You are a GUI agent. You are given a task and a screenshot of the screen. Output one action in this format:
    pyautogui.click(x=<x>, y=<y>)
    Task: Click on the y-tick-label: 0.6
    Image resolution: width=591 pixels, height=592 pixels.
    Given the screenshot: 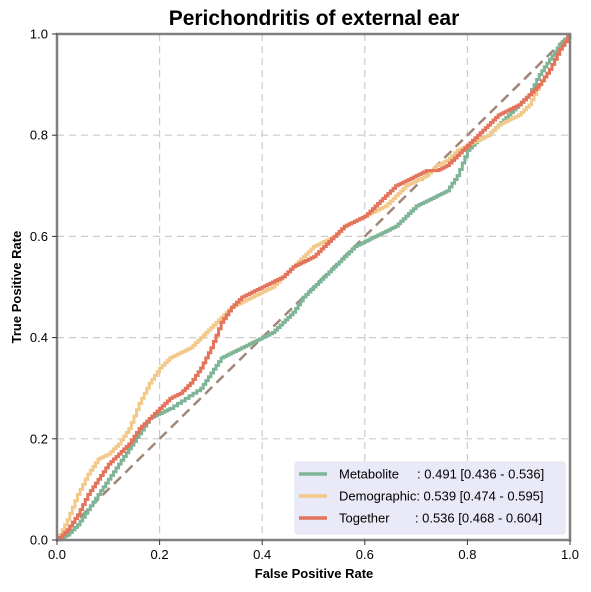 What is the action you would take?
    pyautogui.click(x=39, y=236)
    